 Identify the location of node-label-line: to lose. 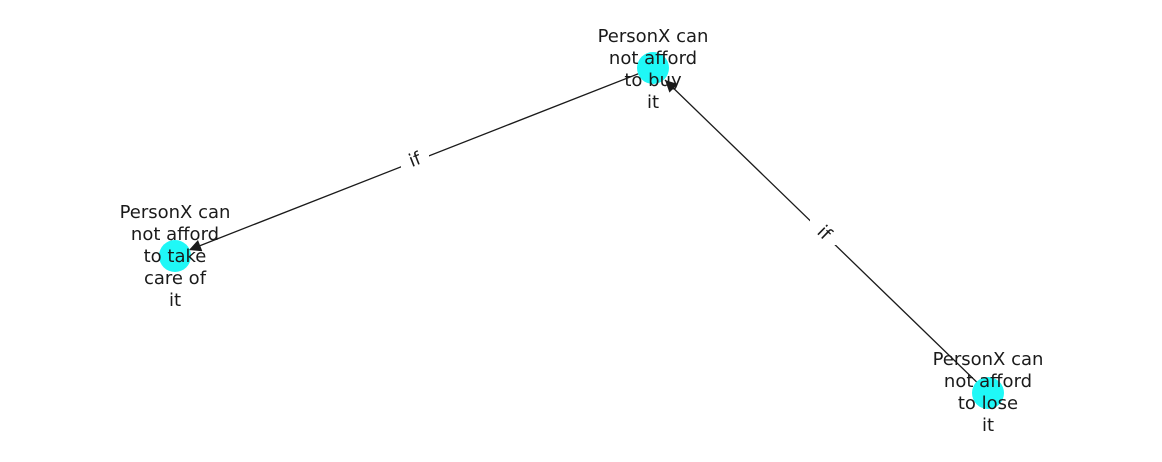
(988, 403).